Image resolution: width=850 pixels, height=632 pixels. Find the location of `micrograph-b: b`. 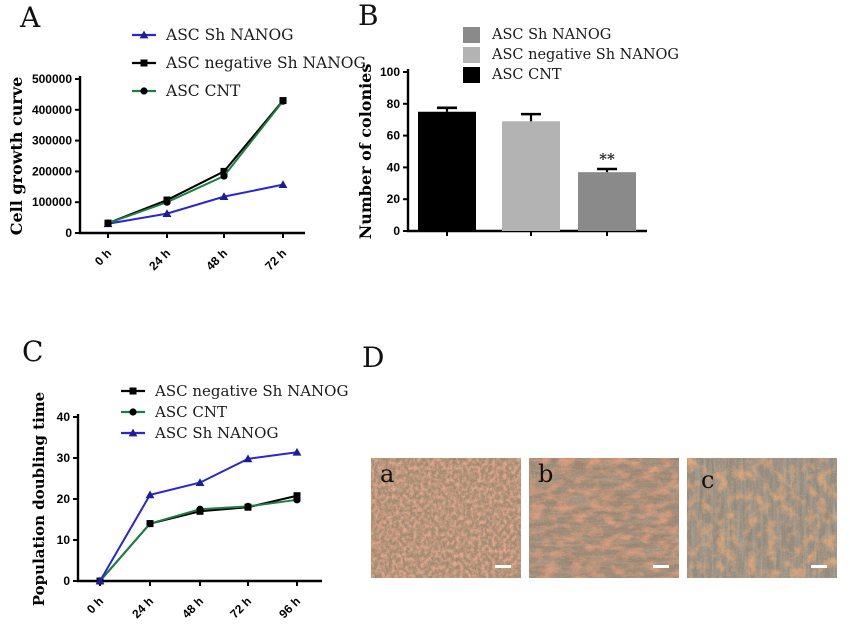

micrograph-b: b is located at coordinates (604, 518).